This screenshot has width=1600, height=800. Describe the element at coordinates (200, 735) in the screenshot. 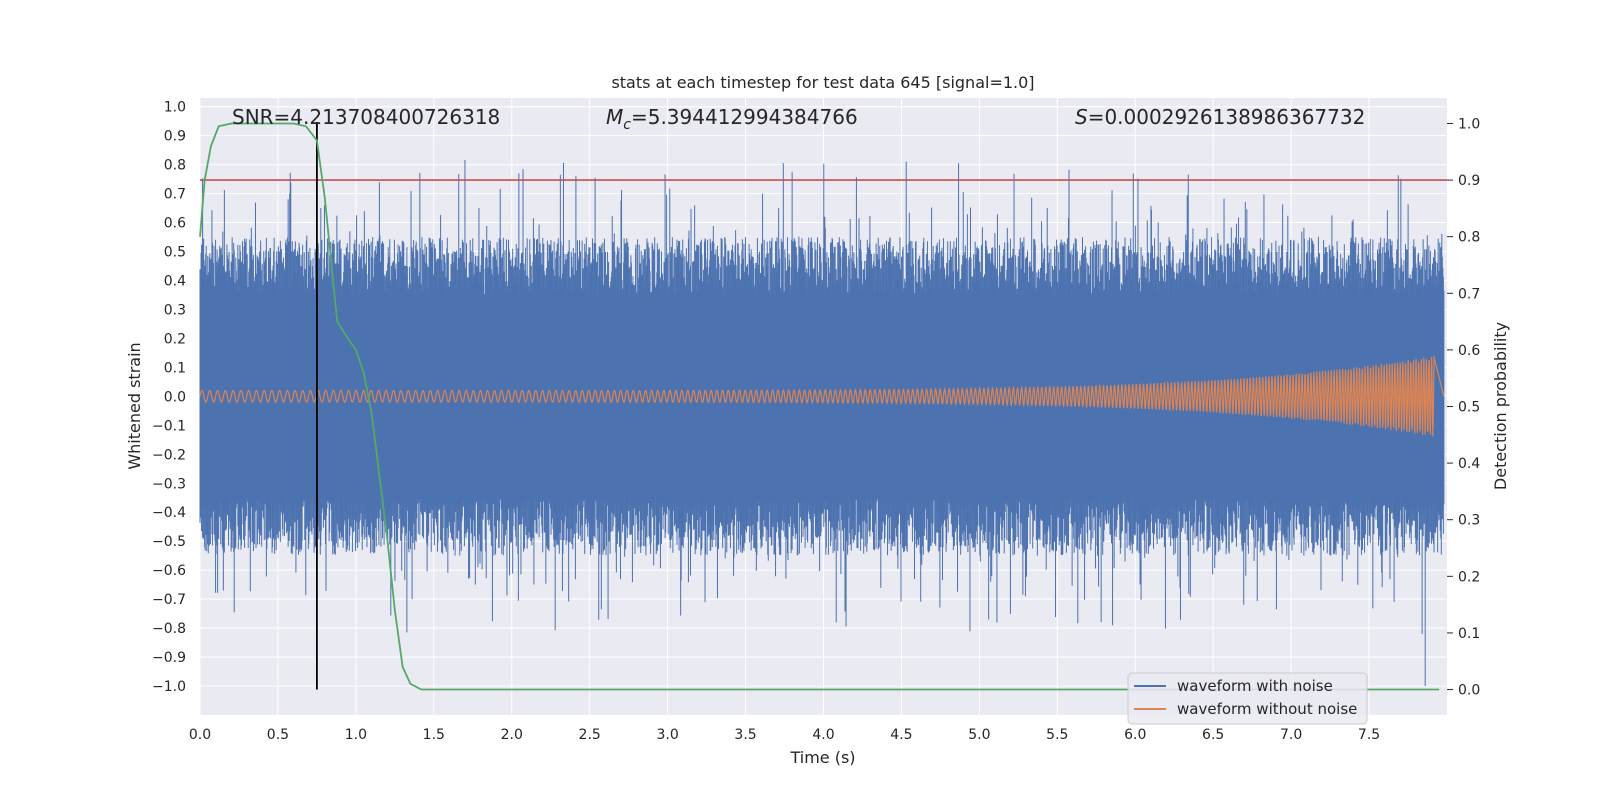

I see `x-tick-label: 0.0` at that location.